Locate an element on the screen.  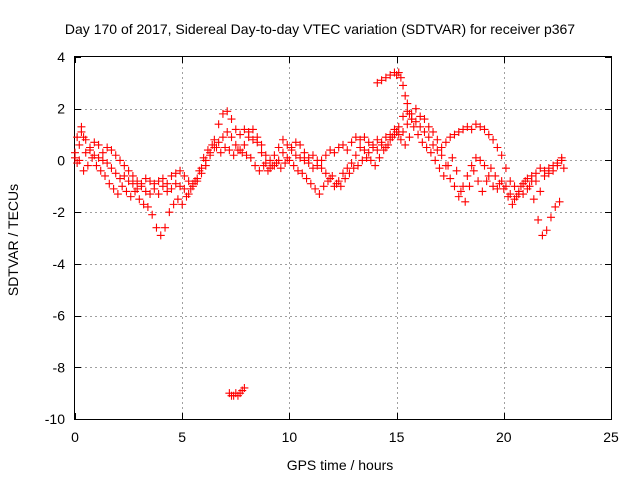
series-track-d is located at coordinates (394, 96).